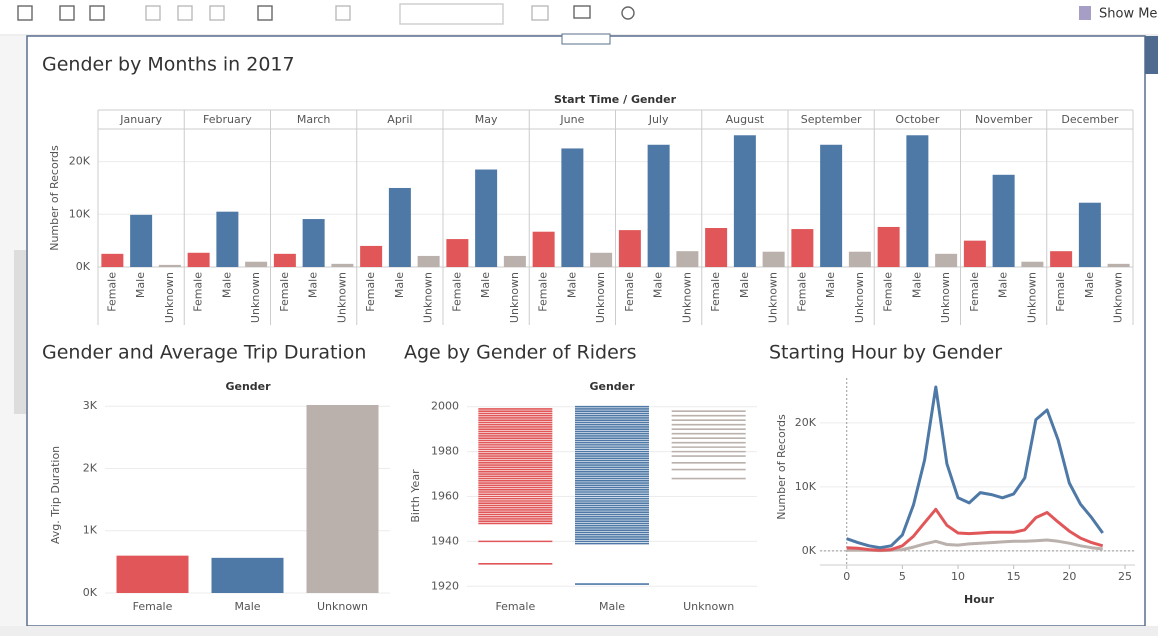  What do you see at coordinates (445, 540) in the screenshot?
I see `y-tick-label: 1940` at bounding box center [445, 540].